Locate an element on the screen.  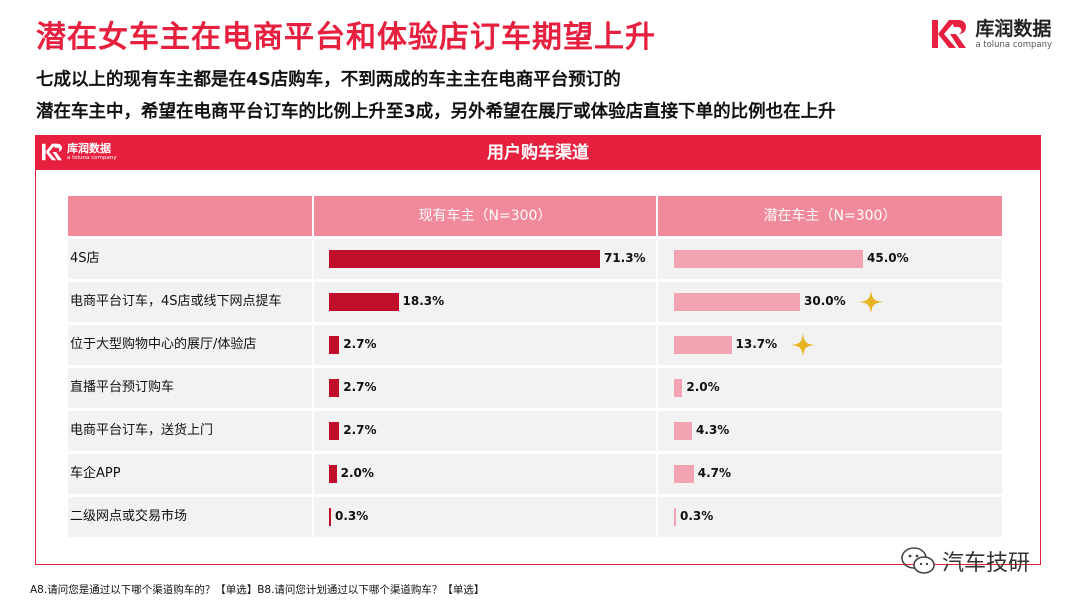
category-cell: 直播平台预订购车 is located at coordinates (190, 388).